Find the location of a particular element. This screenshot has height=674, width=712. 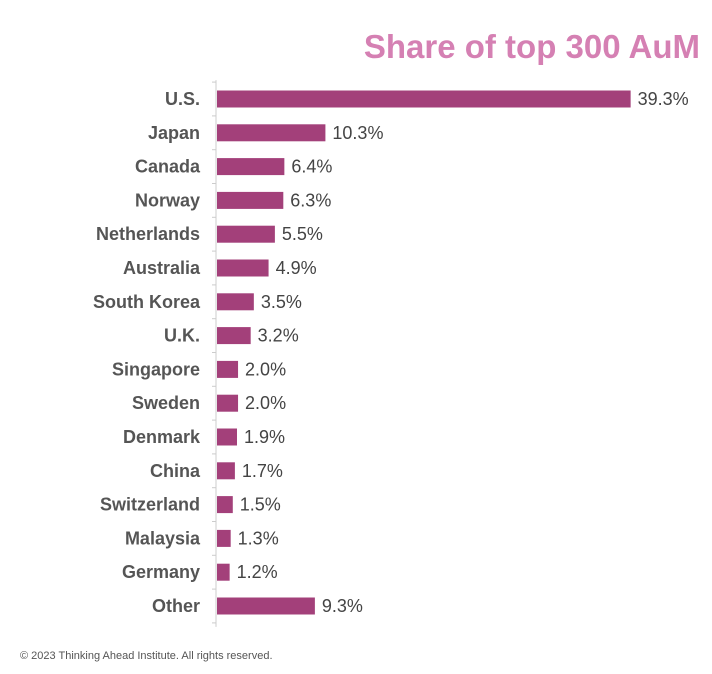

data-label: 39.3% is located at coordinates (663, 99).